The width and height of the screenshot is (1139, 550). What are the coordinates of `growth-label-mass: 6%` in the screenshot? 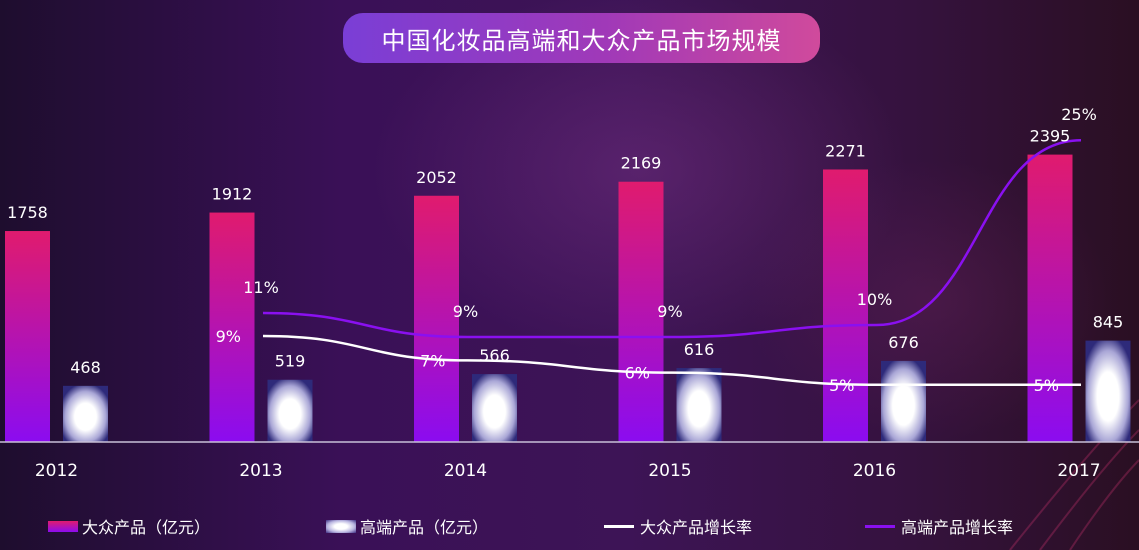 It's located at (637, 373).